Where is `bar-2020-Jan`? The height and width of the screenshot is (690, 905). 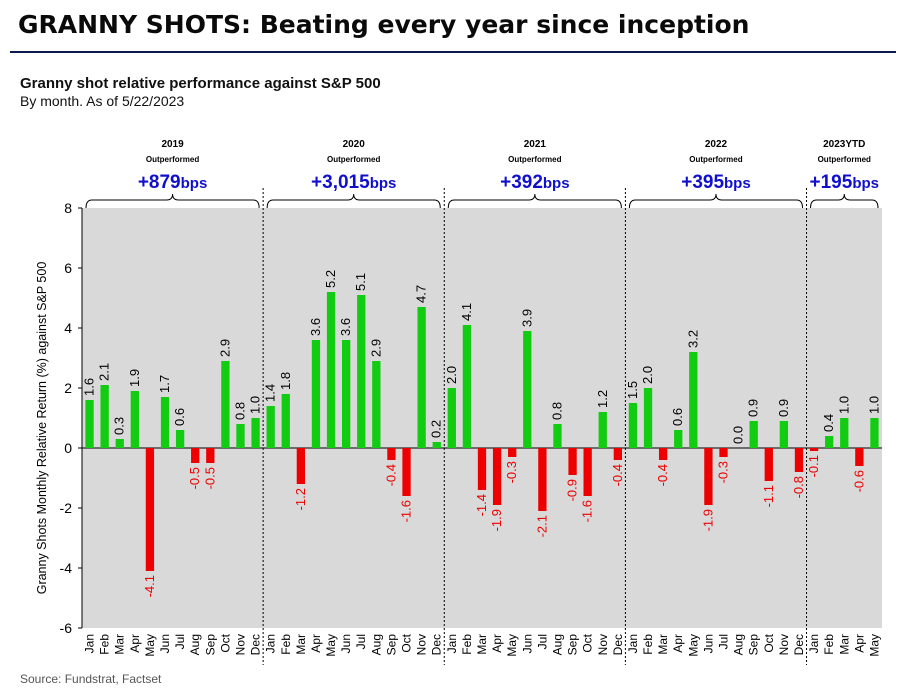
bar-2020-Jan is located at coordinates (270, 427).